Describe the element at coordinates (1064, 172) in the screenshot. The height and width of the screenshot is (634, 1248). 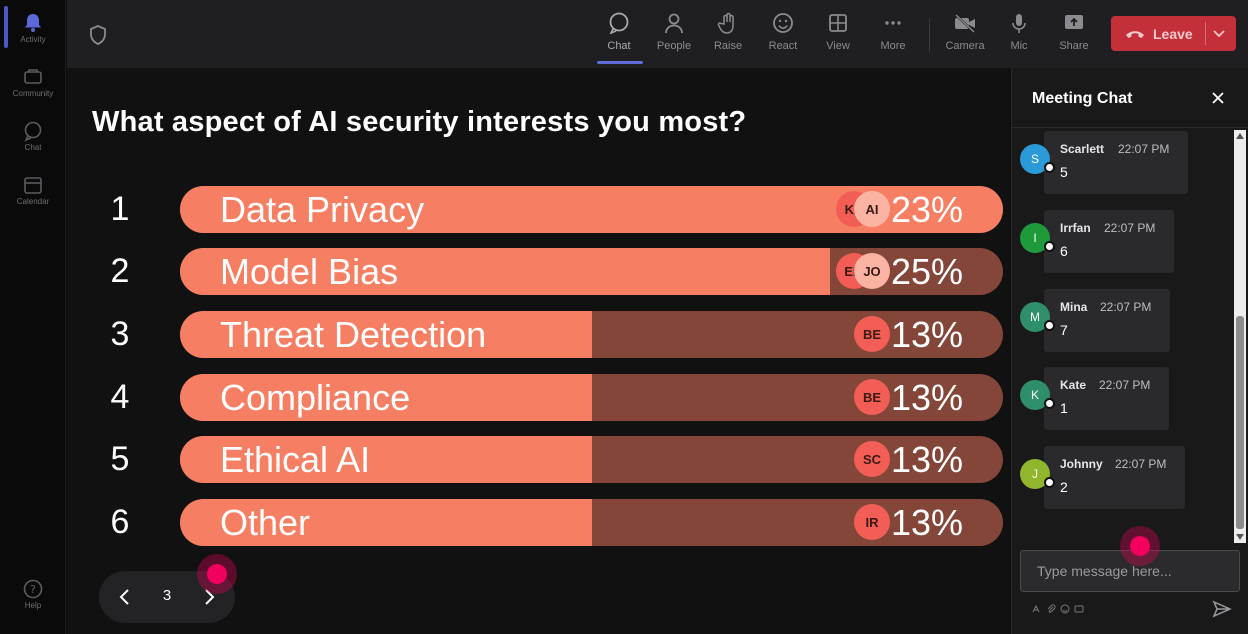
I see `chat-message-text: 5` at that location.